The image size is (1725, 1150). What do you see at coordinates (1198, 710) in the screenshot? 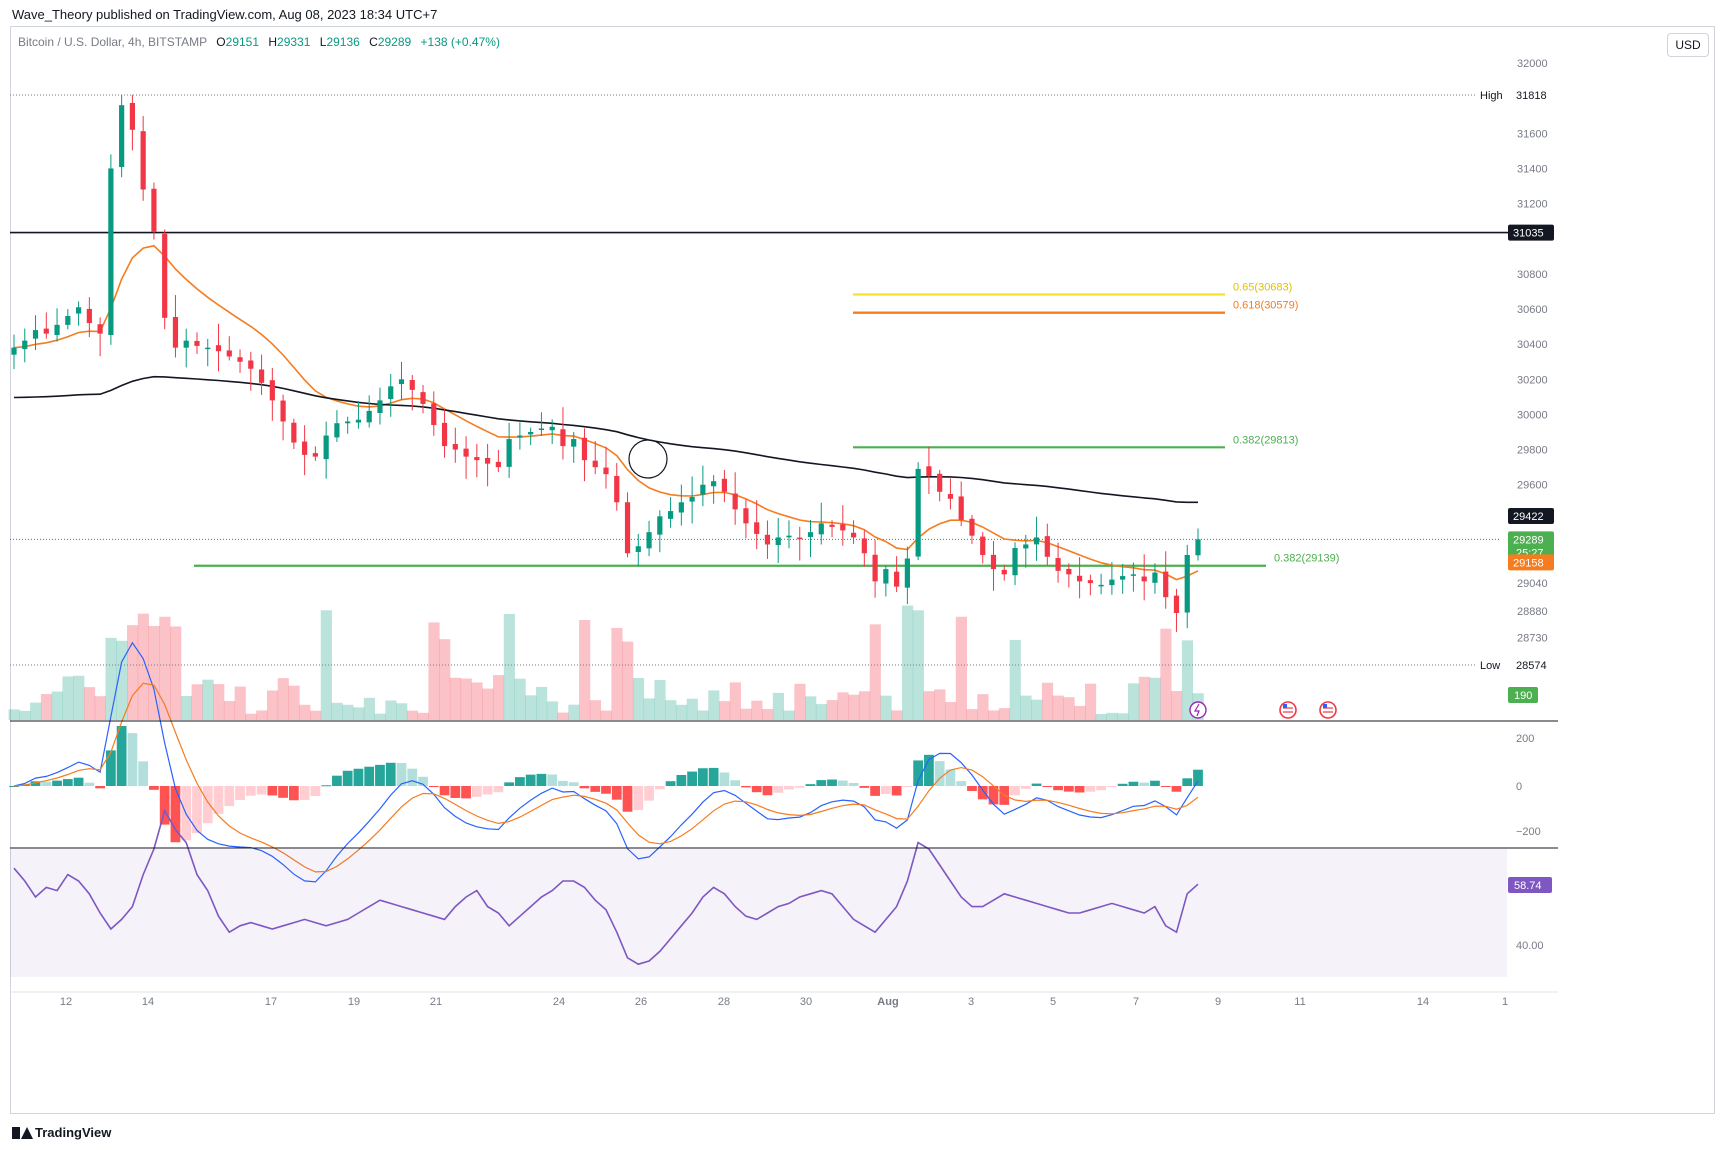
I see `lightning-icon` at bounding box center [1198, 710].